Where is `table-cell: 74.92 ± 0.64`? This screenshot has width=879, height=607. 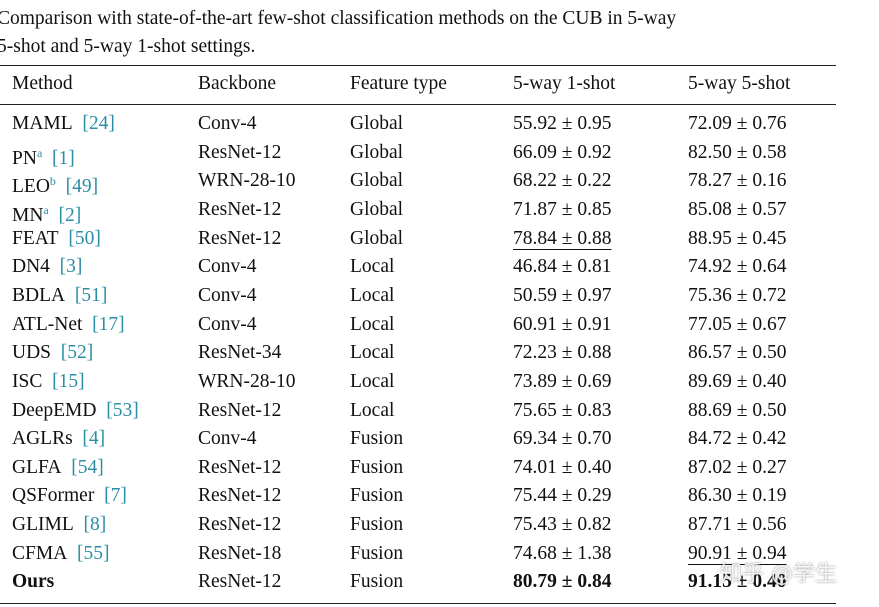 table-cell: 74.92 ± 0.64 is located at coordinates (737, 267).